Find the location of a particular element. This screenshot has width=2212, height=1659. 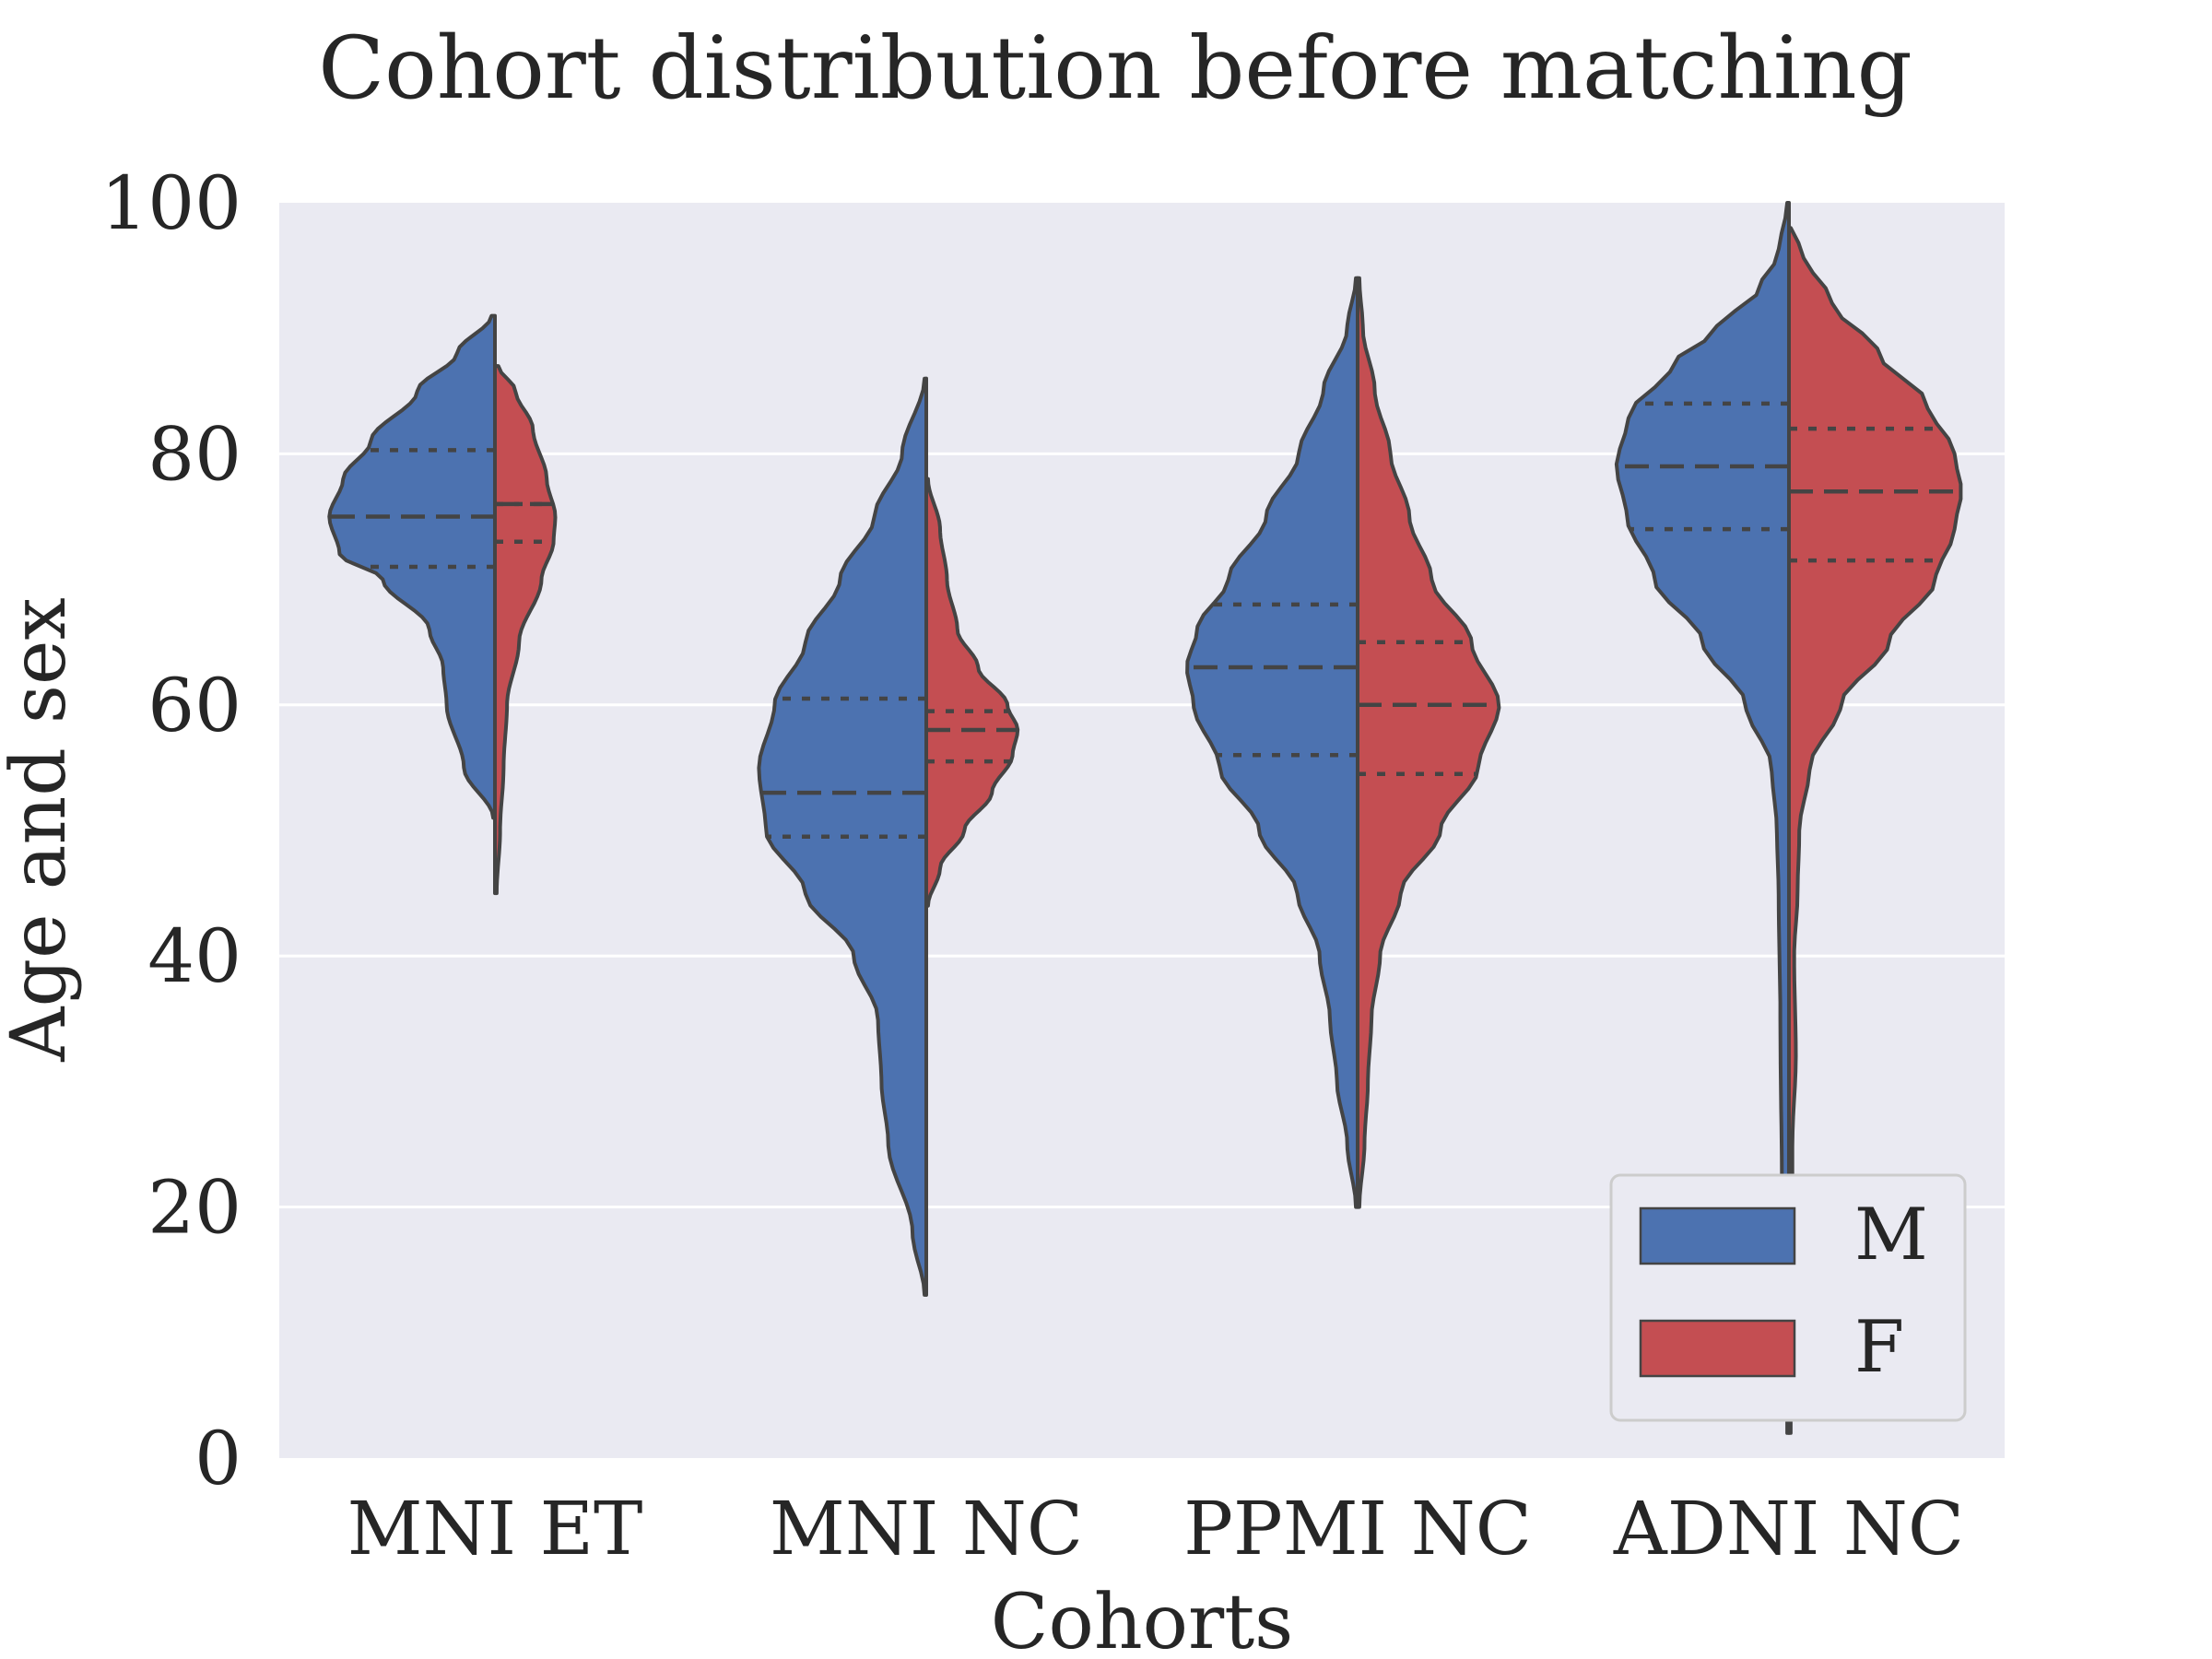

legend-swatch-m is located at coordinates (1717, 1235).